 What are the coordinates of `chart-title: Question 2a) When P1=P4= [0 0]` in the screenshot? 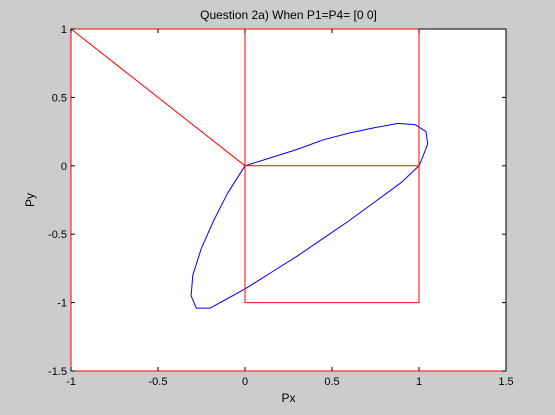 It's located at (288, 15).